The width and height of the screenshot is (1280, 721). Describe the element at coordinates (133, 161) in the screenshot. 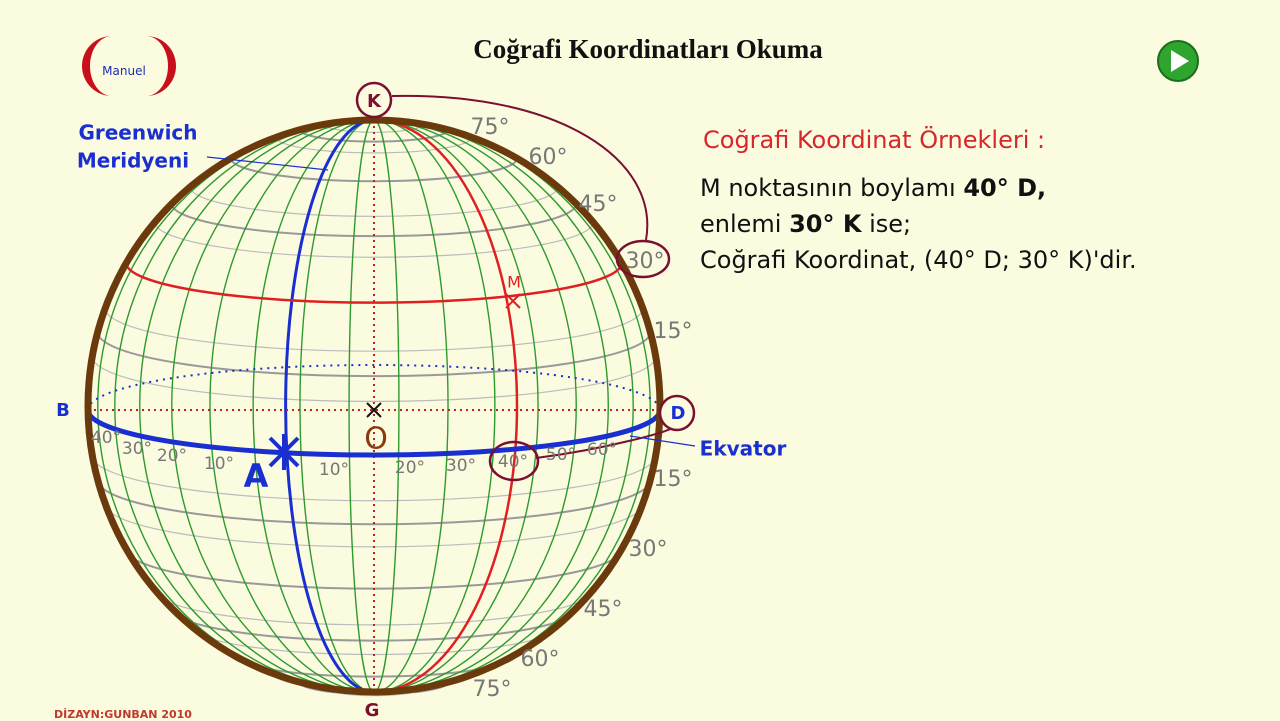

I see `greenwich-label: Meridyeni` at that location.